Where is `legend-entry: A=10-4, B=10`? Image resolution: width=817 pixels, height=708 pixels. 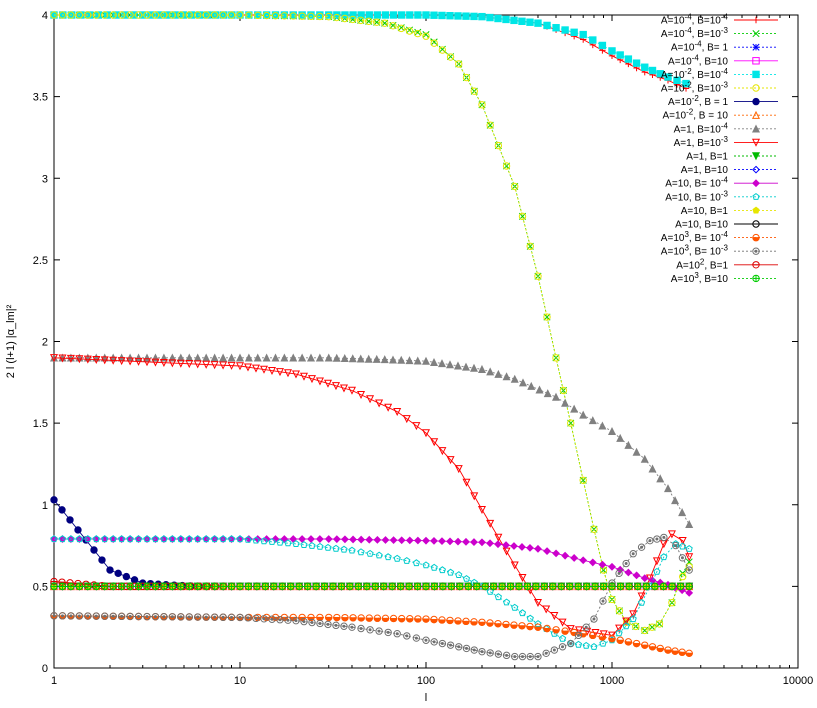
legend-entry: A=10-4, B=10 is located at coordinates (723, 60).